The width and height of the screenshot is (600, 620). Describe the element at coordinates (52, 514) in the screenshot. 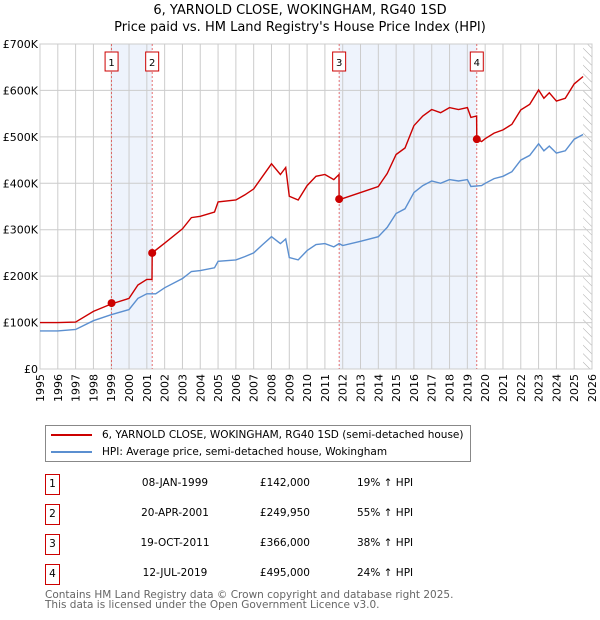

I see `sale-number: 2` at that location.